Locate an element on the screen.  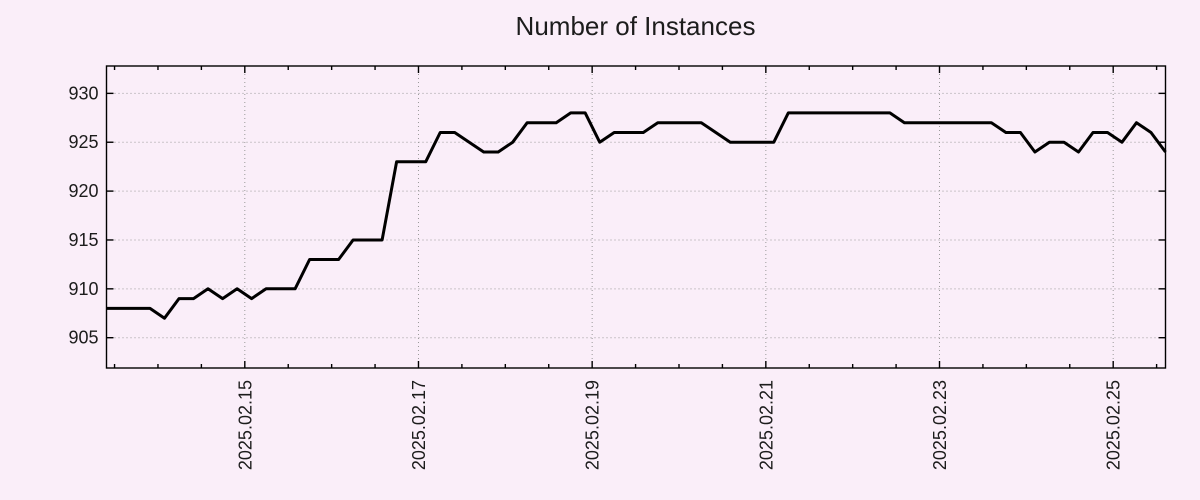
x-tick-label: 2025.02.15 is located at coordinates (245, 425).